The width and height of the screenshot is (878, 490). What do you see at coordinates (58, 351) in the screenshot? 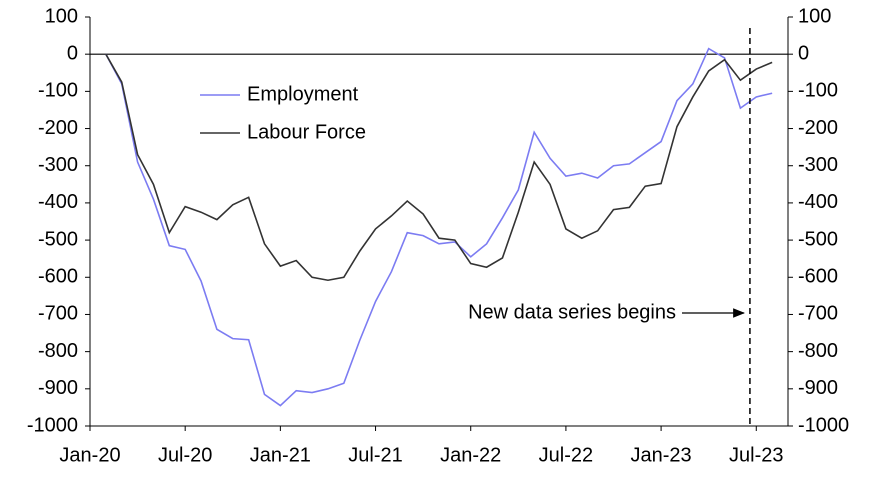
I see `y-tick-label: -800` at bounding box center [58, 351].